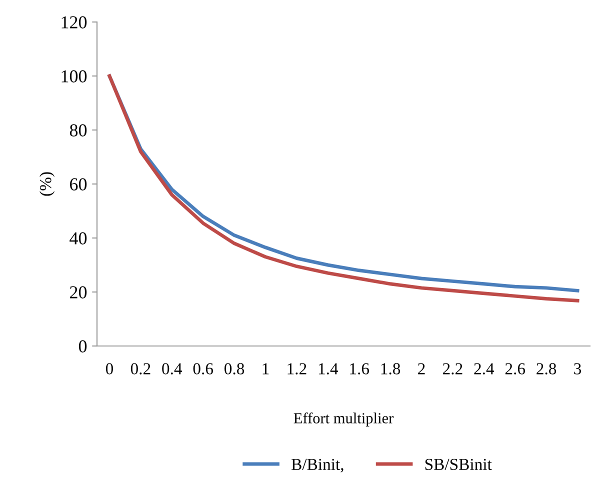 The height and width of the screenshot is (487, 592). I want to click on y-tick-label: 80, so click(78, 130).